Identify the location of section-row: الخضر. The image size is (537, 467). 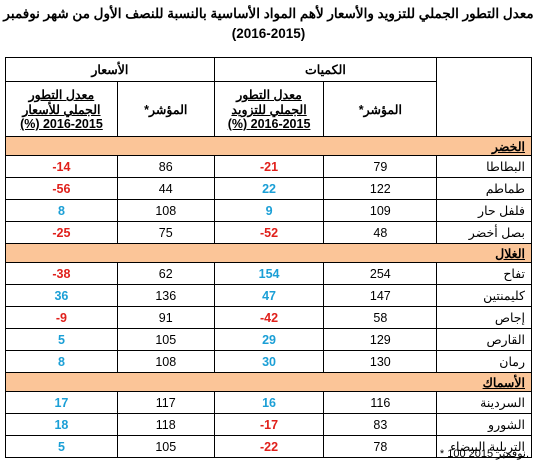
(268, 146).